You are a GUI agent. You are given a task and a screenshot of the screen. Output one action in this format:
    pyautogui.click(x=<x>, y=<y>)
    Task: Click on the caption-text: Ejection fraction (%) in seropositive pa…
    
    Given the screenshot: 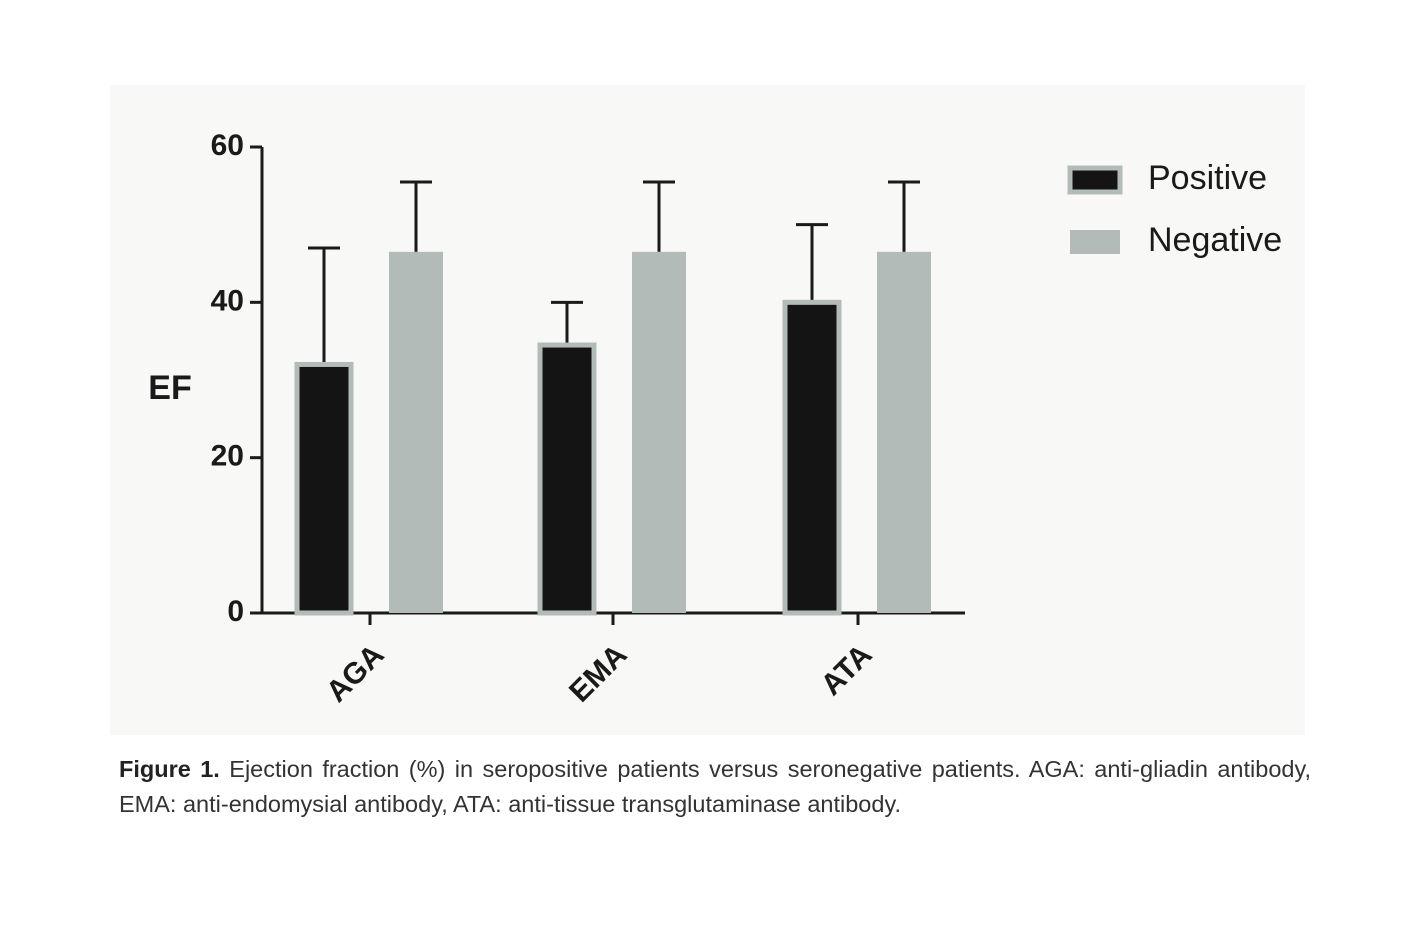 What is the action you would take?
    pyautogui.click(x=715, y=786)
    